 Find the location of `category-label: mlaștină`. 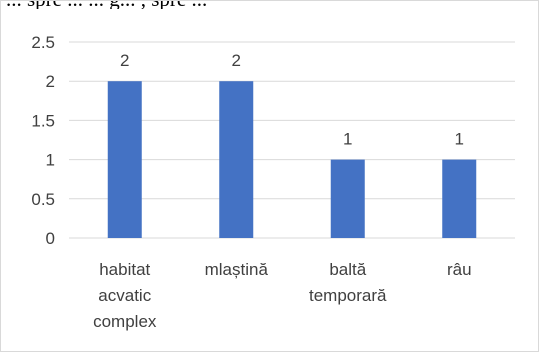

category-label: mlaștină is located at coordinates (237, 269).